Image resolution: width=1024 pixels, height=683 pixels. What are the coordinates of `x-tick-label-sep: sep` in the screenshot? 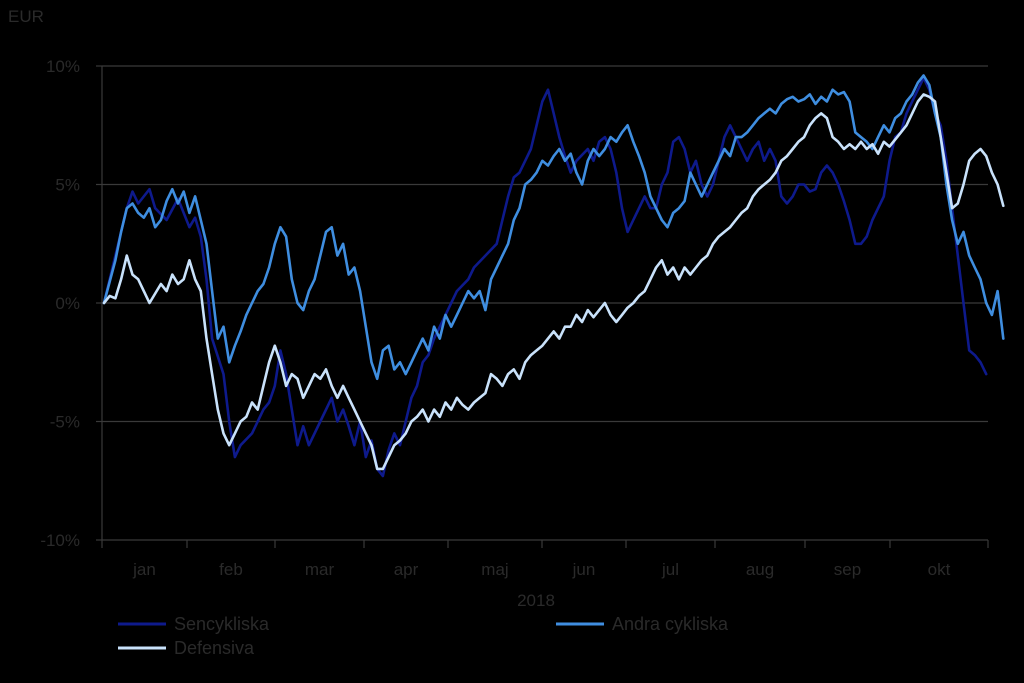 It's located at (847, 569).